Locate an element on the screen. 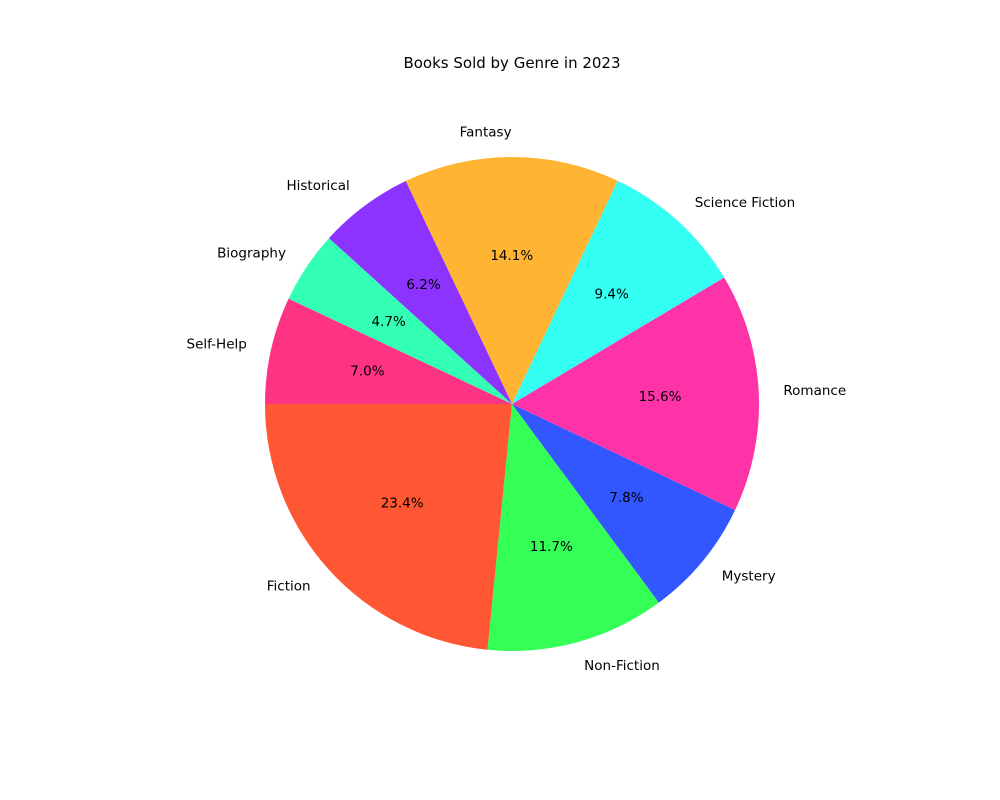 Image resolution: width=1000 pixels, height=800 pixels. chart-title: Books Sold by Genre in 2023 is located at coordinates (511, 63).